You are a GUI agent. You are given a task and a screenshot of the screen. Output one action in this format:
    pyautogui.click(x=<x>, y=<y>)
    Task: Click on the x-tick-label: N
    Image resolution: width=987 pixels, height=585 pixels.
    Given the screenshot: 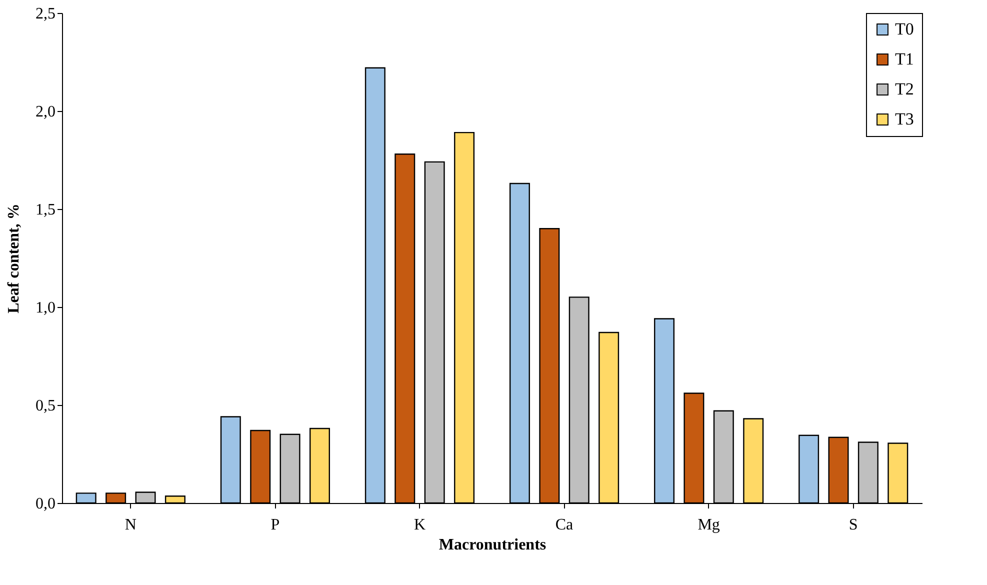 What is the action you would take?
    pyautogui.click(x=130, y=525)
    